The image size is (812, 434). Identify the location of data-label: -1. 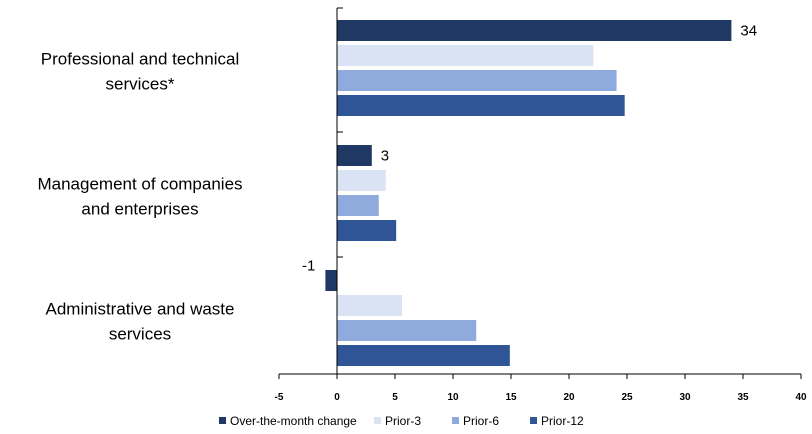
(308, 266).